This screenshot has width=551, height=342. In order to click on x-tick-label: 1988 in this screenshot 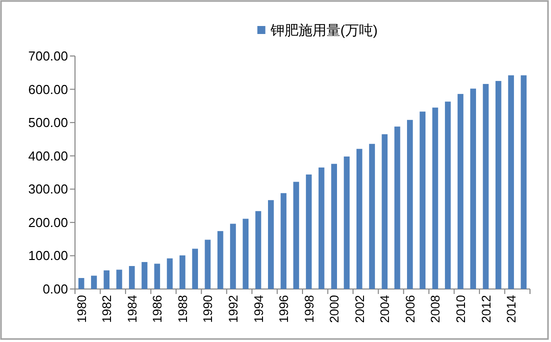, I will do `click(183, 308)`.